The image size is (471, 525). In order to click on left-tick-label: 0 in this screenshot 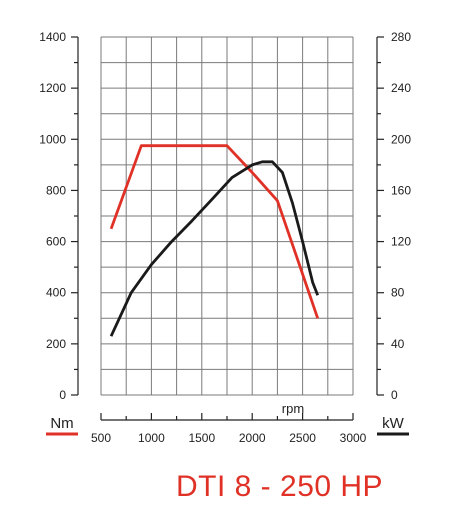, I will do `click(62, 395)`.